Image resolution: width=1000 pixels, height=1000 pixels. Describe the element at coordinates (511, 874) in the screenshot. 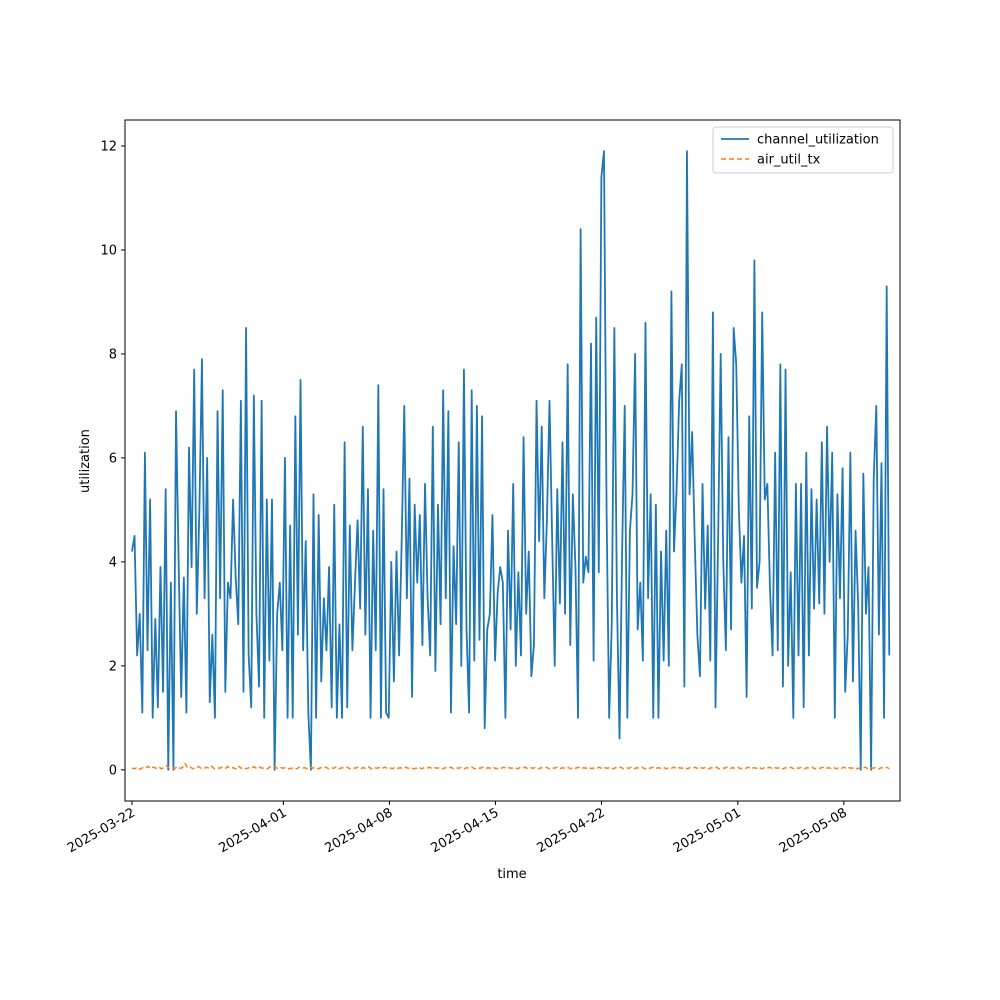

I see `x-axis-label: time` at that location.